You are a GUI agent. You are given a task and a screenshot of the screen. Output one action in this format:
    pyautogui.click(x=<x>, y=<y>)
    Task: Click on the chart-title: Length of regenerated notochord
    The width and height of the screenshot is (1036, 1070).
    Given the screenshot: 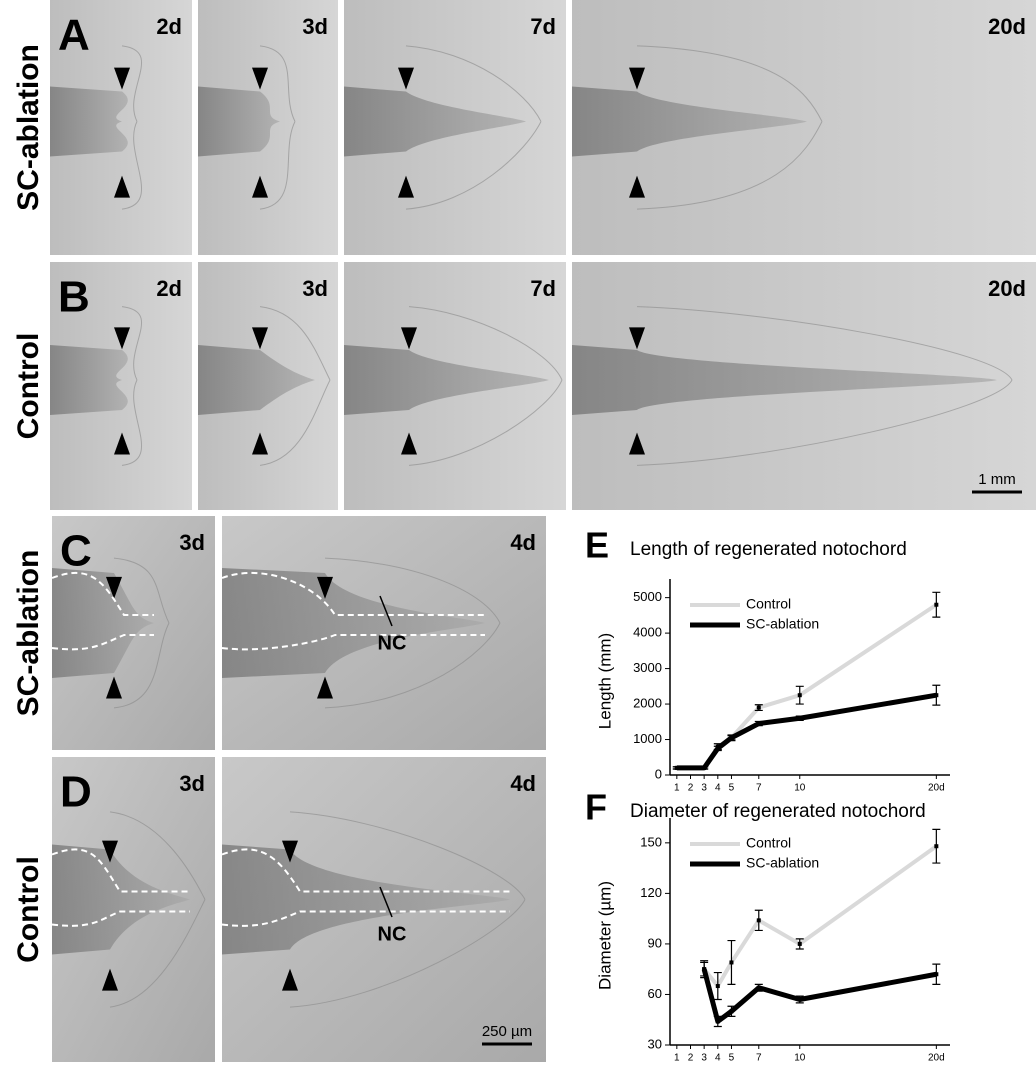 What is the action you would take?
    pyautogui.click(x=768, y=549)
    